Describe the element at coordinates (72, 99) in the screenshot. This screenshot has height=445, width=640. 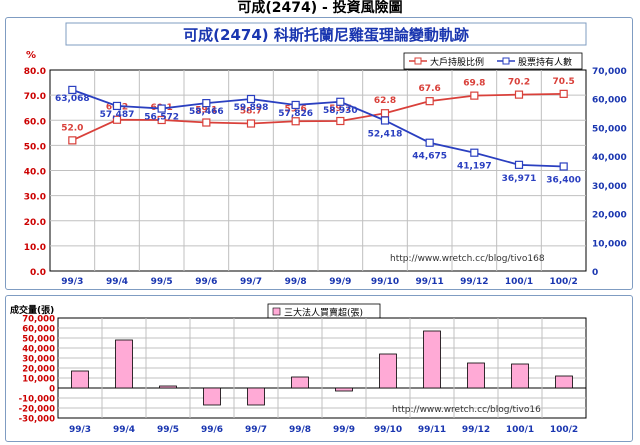
I see `data-label: 63,068` at that location.